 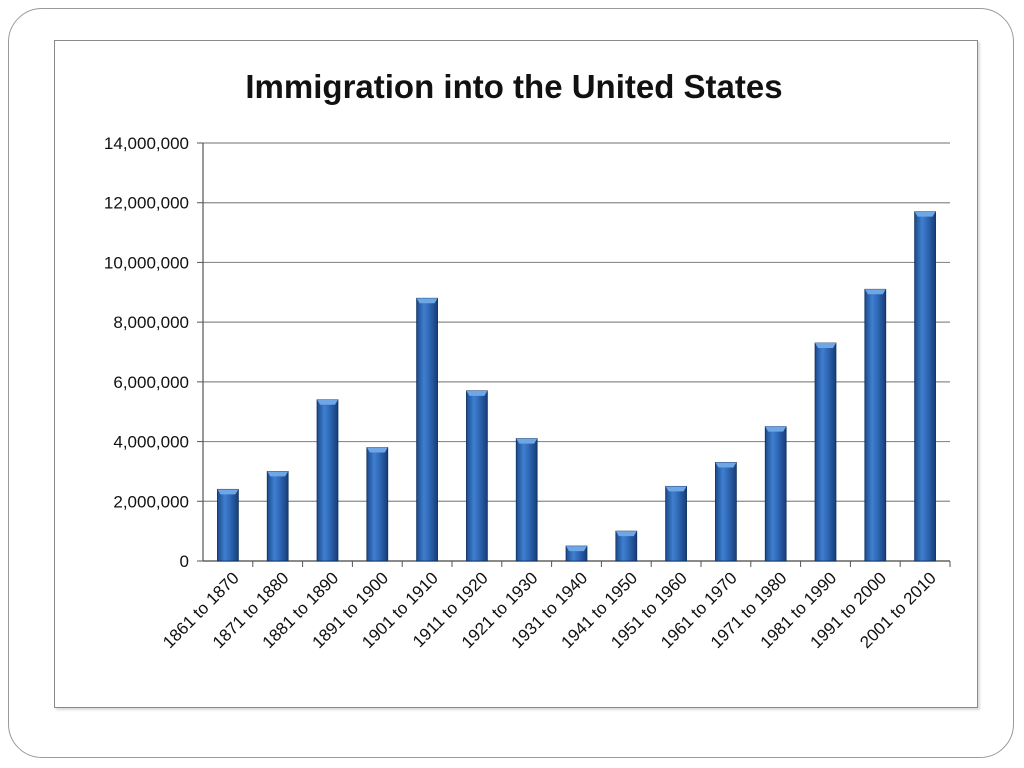 I want to click on bar-1951-to-1960, so click(x=676, y=523).